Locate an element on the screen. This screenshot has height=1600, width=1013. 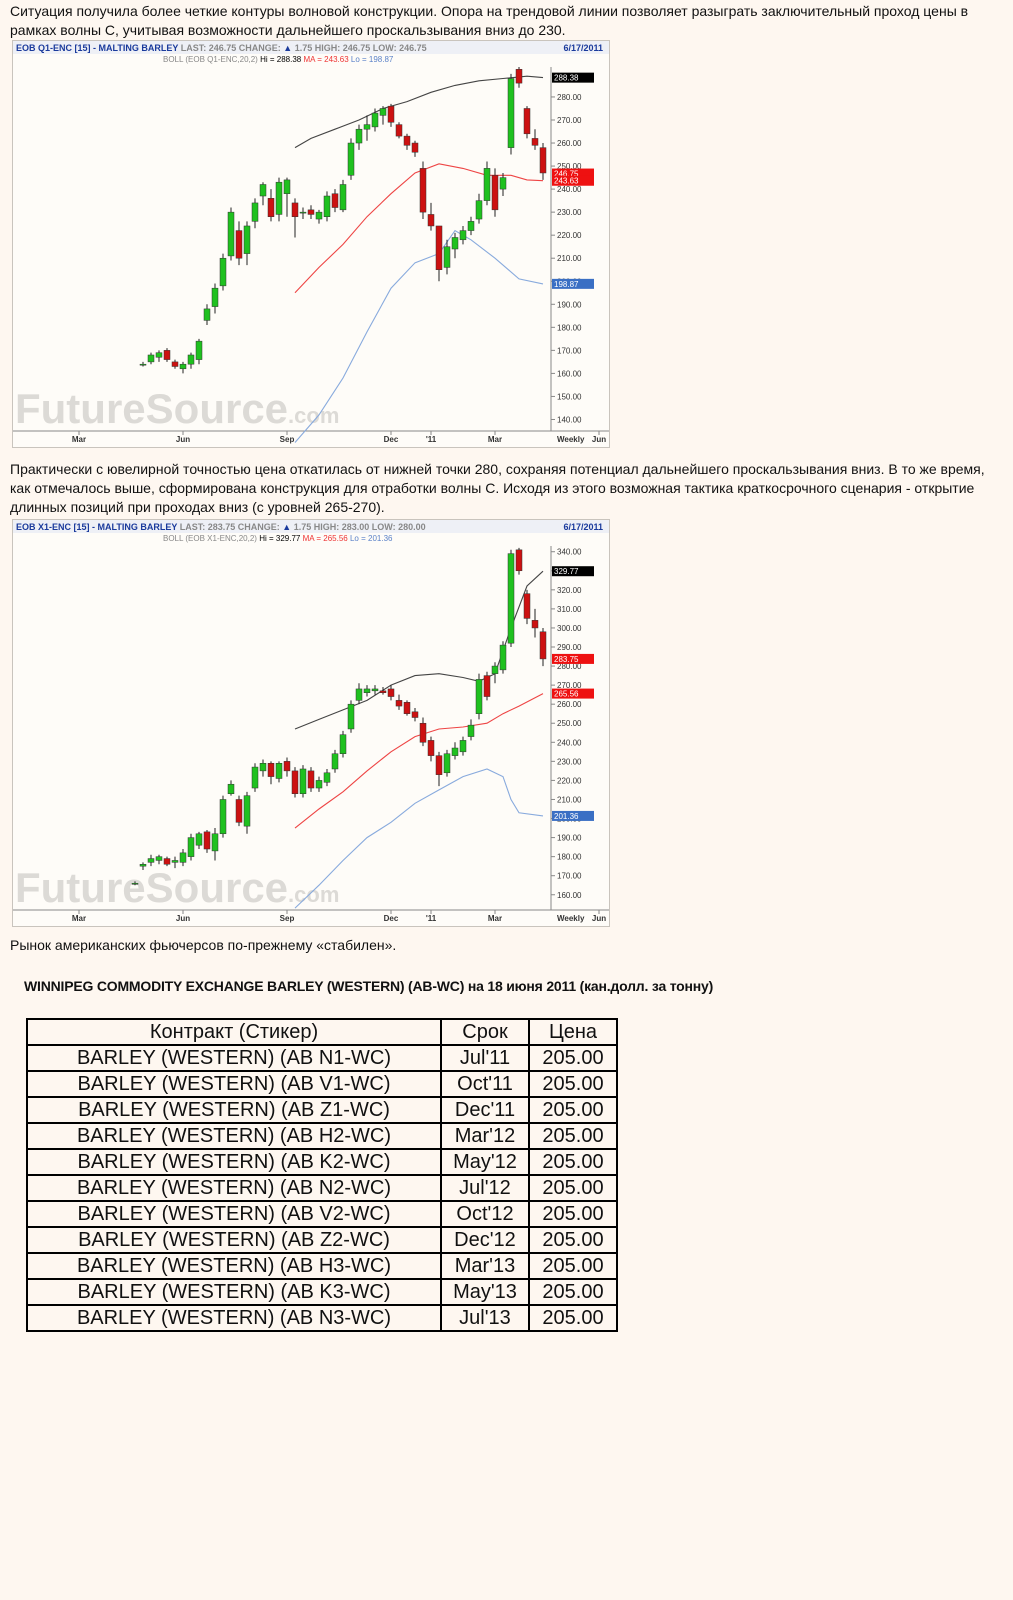
contract-cell: BARLEY (WESTERN) (AB Z1-WC) is located at coordinates (234, 1110).